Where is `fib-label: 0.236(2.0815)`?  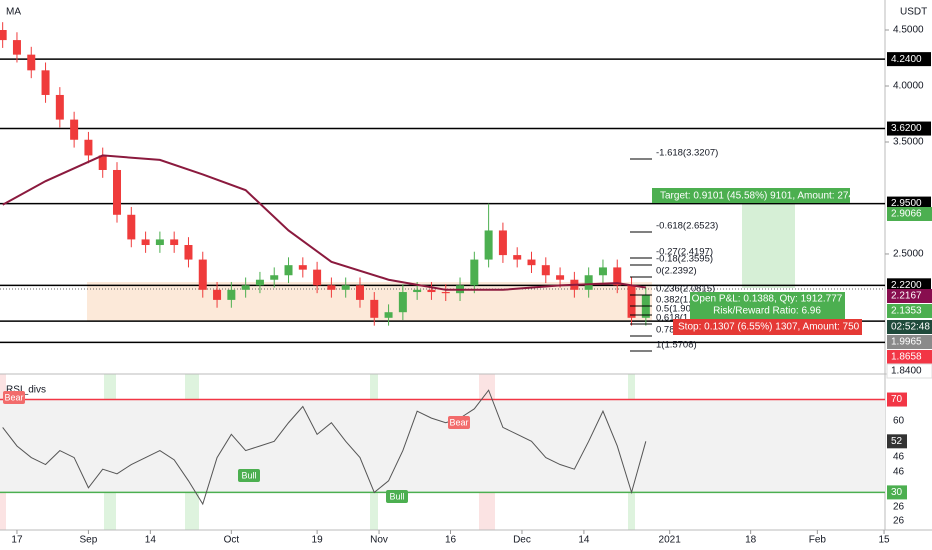 fib-label: 0.236(2.0815) is located at coordinates (685, 289).